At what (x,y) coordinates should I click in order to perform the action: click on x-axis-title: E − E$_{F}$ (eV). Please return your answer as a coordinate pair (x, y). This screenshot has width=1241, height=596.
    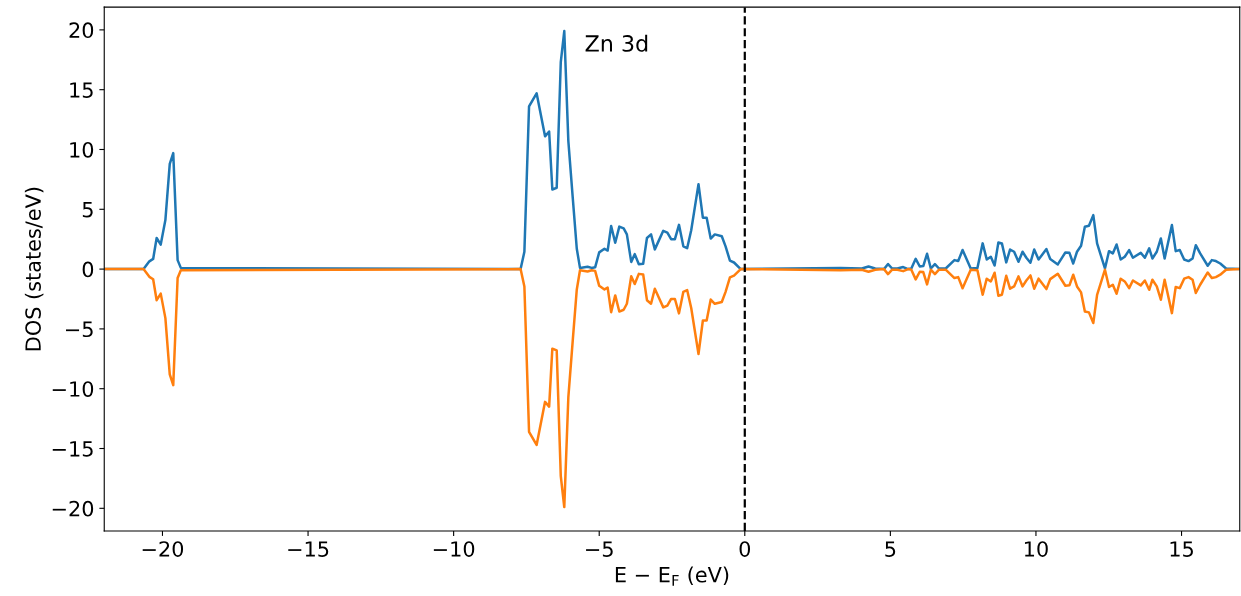
    Looking at the image, I should click on (672, 576).